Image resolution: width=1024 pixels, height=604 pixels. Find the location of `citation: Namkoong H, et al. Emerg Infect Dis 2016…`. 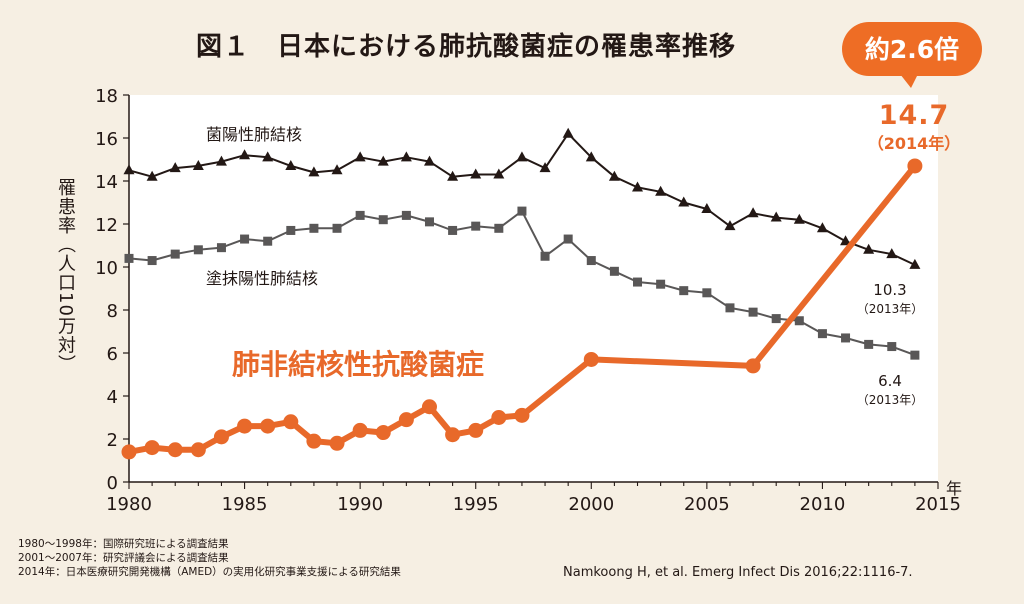

citation: Namkoong H, et al. Emerg Infect Dis 2016… is located at coordinates (738, 572).